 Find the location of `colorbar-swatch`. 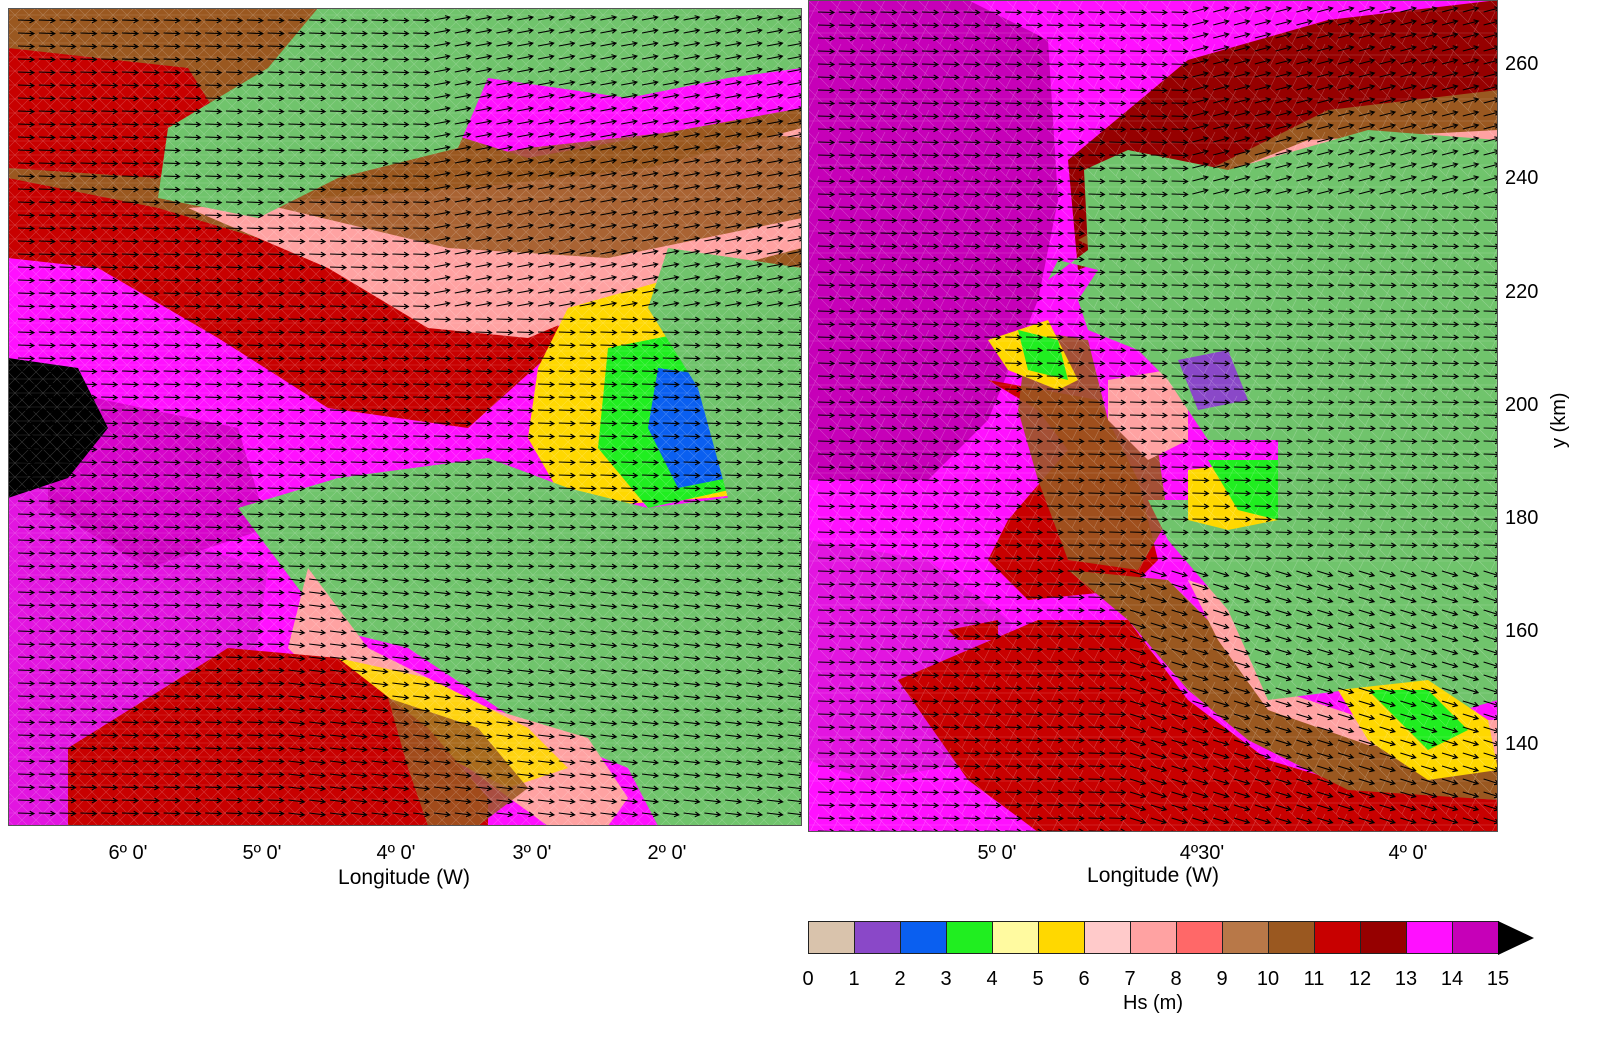

colorbar-swatch is located at coordinates (1061, 937).